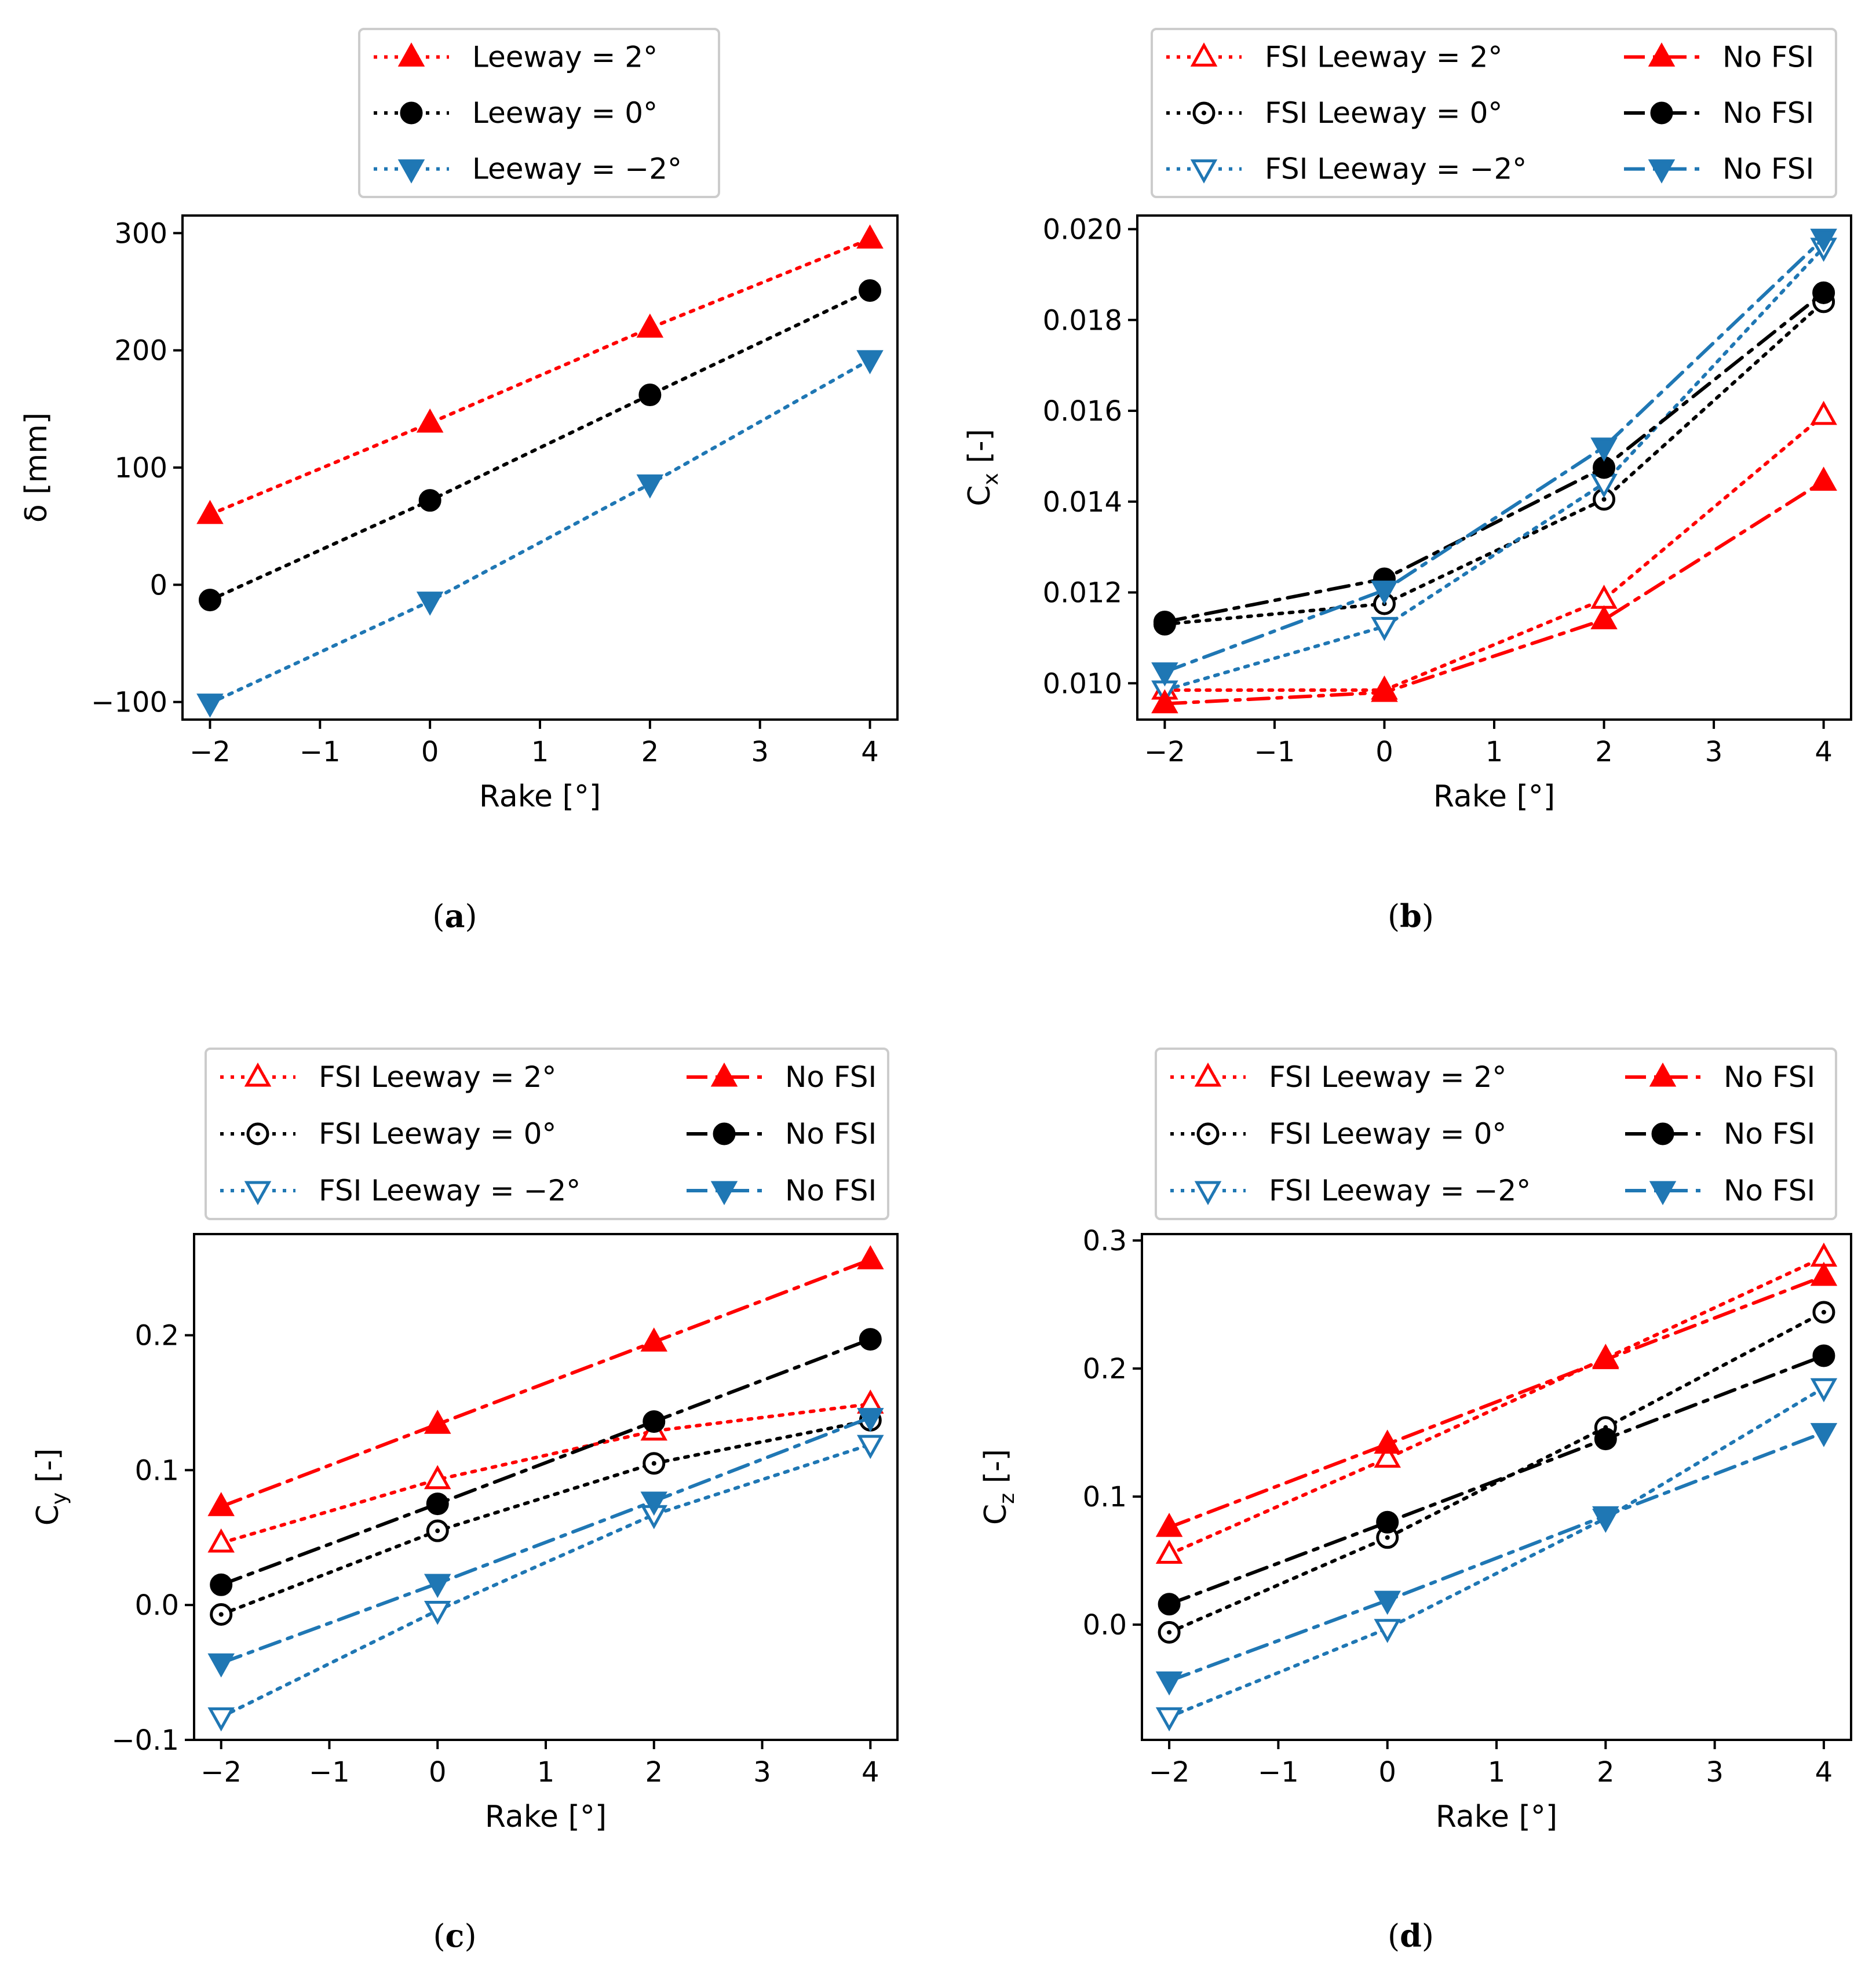  What do you see at coordinates (1105, 1241) in the screenshot?
I see `y-tick-label: 0.3` at bounding box center [1105, 1241].